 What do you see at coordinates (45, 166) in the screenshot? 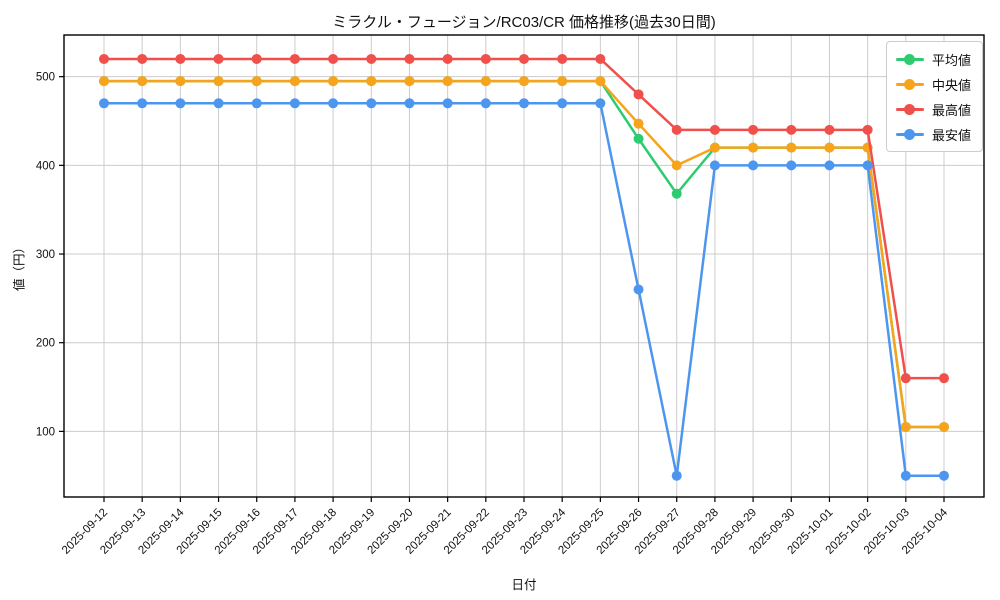
I see `y-tick-label: 400` at bounding box center [45, 166].